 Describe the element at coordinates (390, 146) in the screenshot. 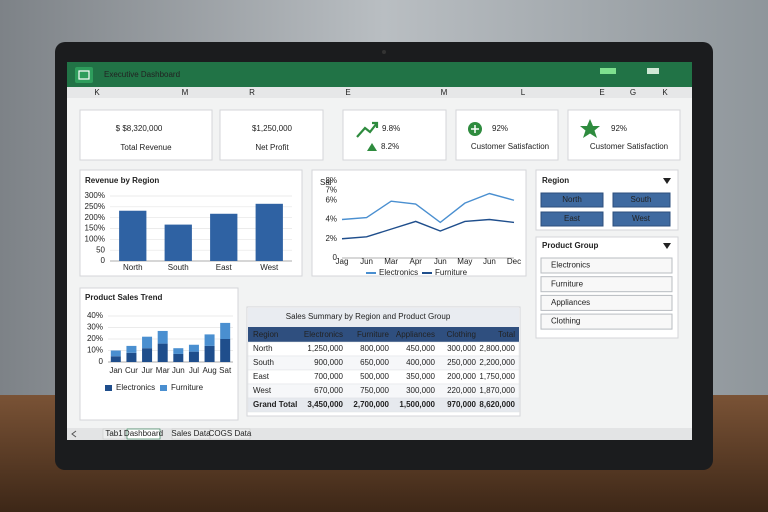

I see `kpi-label: 8.2%` at that location.